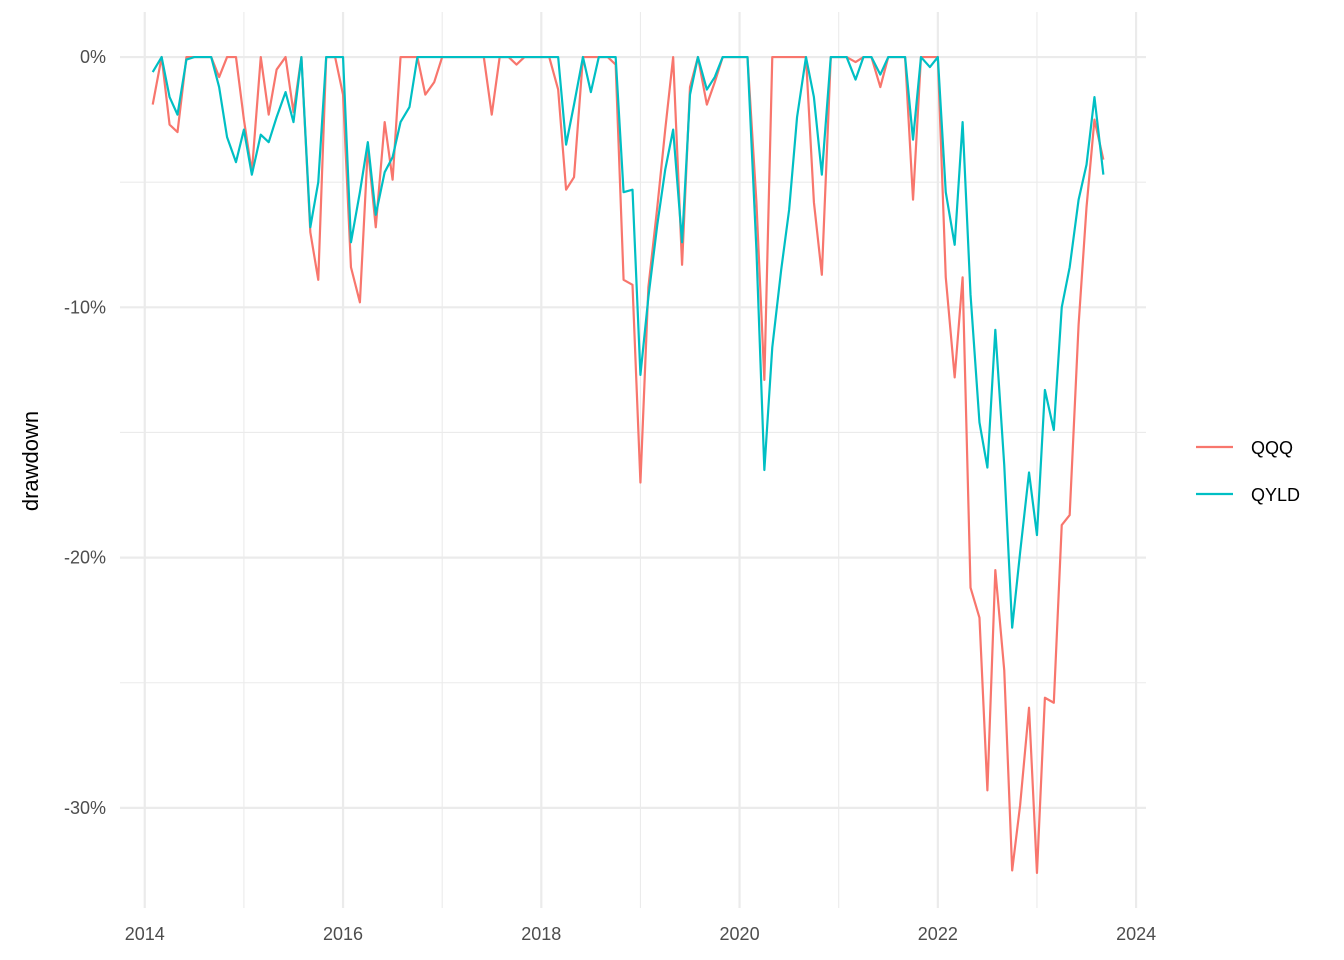  Describe the element at coordinates (85, 432) in the screenshot. I see `y-tick-labels: 0% -10% -20% -30%` at that location.